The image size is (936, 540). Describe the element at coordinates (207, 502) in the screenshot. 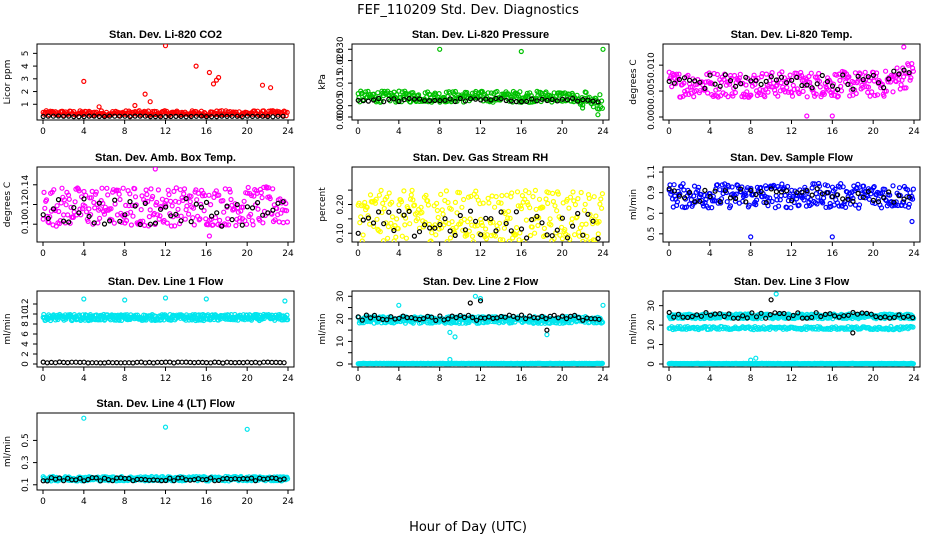

I see `x-tick-label: 16` at that location.